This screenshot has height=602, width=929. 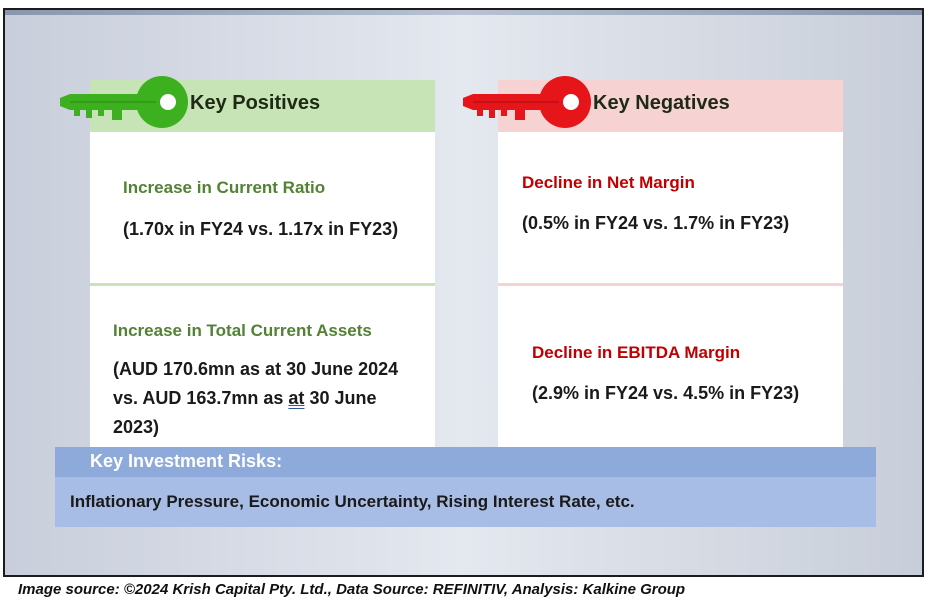 What do you see at coordinates (463, 12) in the screenshot?
I see `frame-top-rim` at bounding box center [463, 12].